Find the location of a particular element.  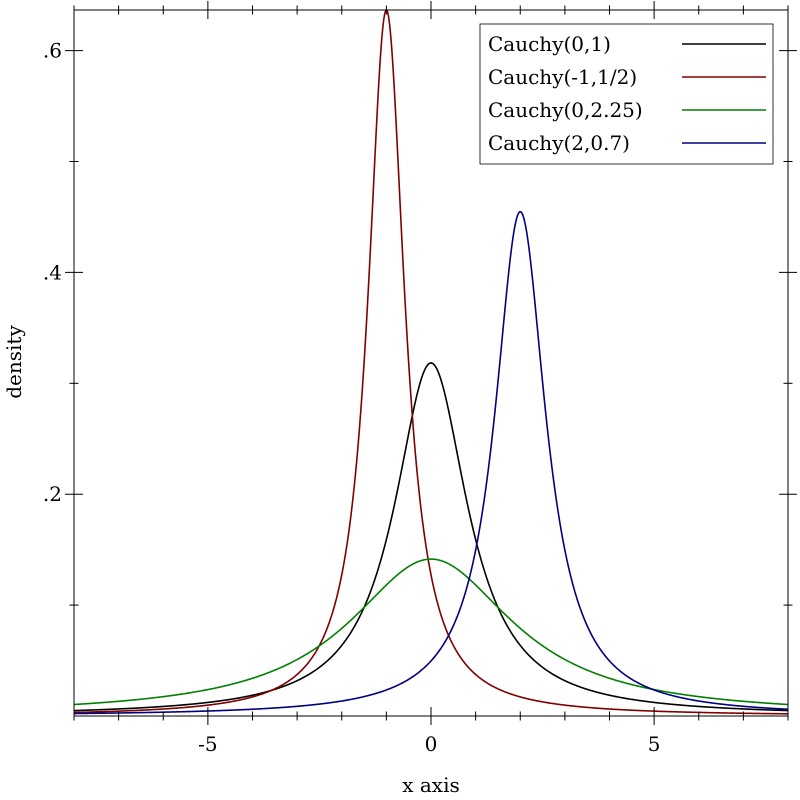

legend-label: Cauchy(2,0.7) is located at coordinates (559, 143).